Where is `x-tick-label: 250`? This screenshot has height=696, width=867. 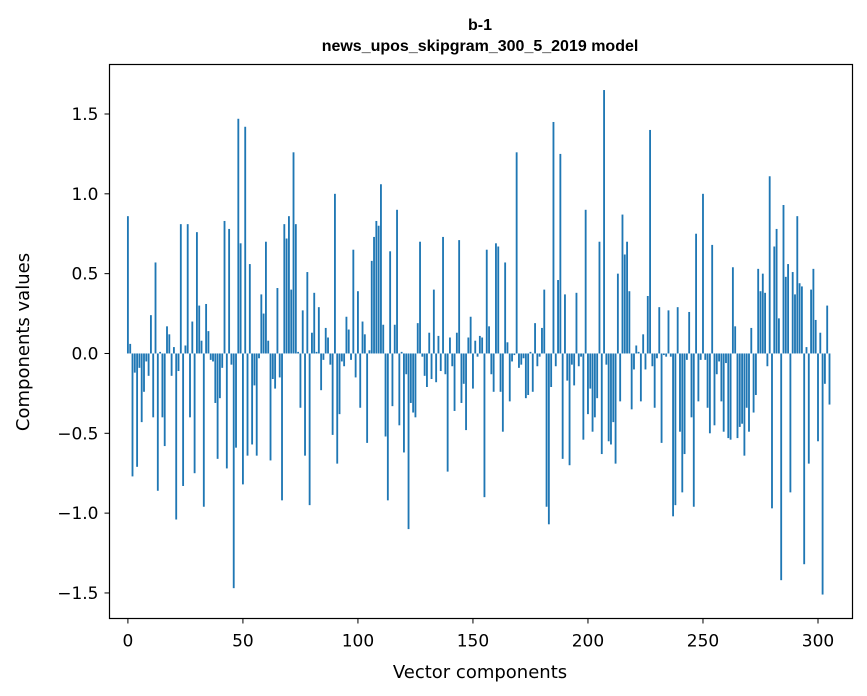
x-tick-label: 250 is located at coordinates (703, 642).